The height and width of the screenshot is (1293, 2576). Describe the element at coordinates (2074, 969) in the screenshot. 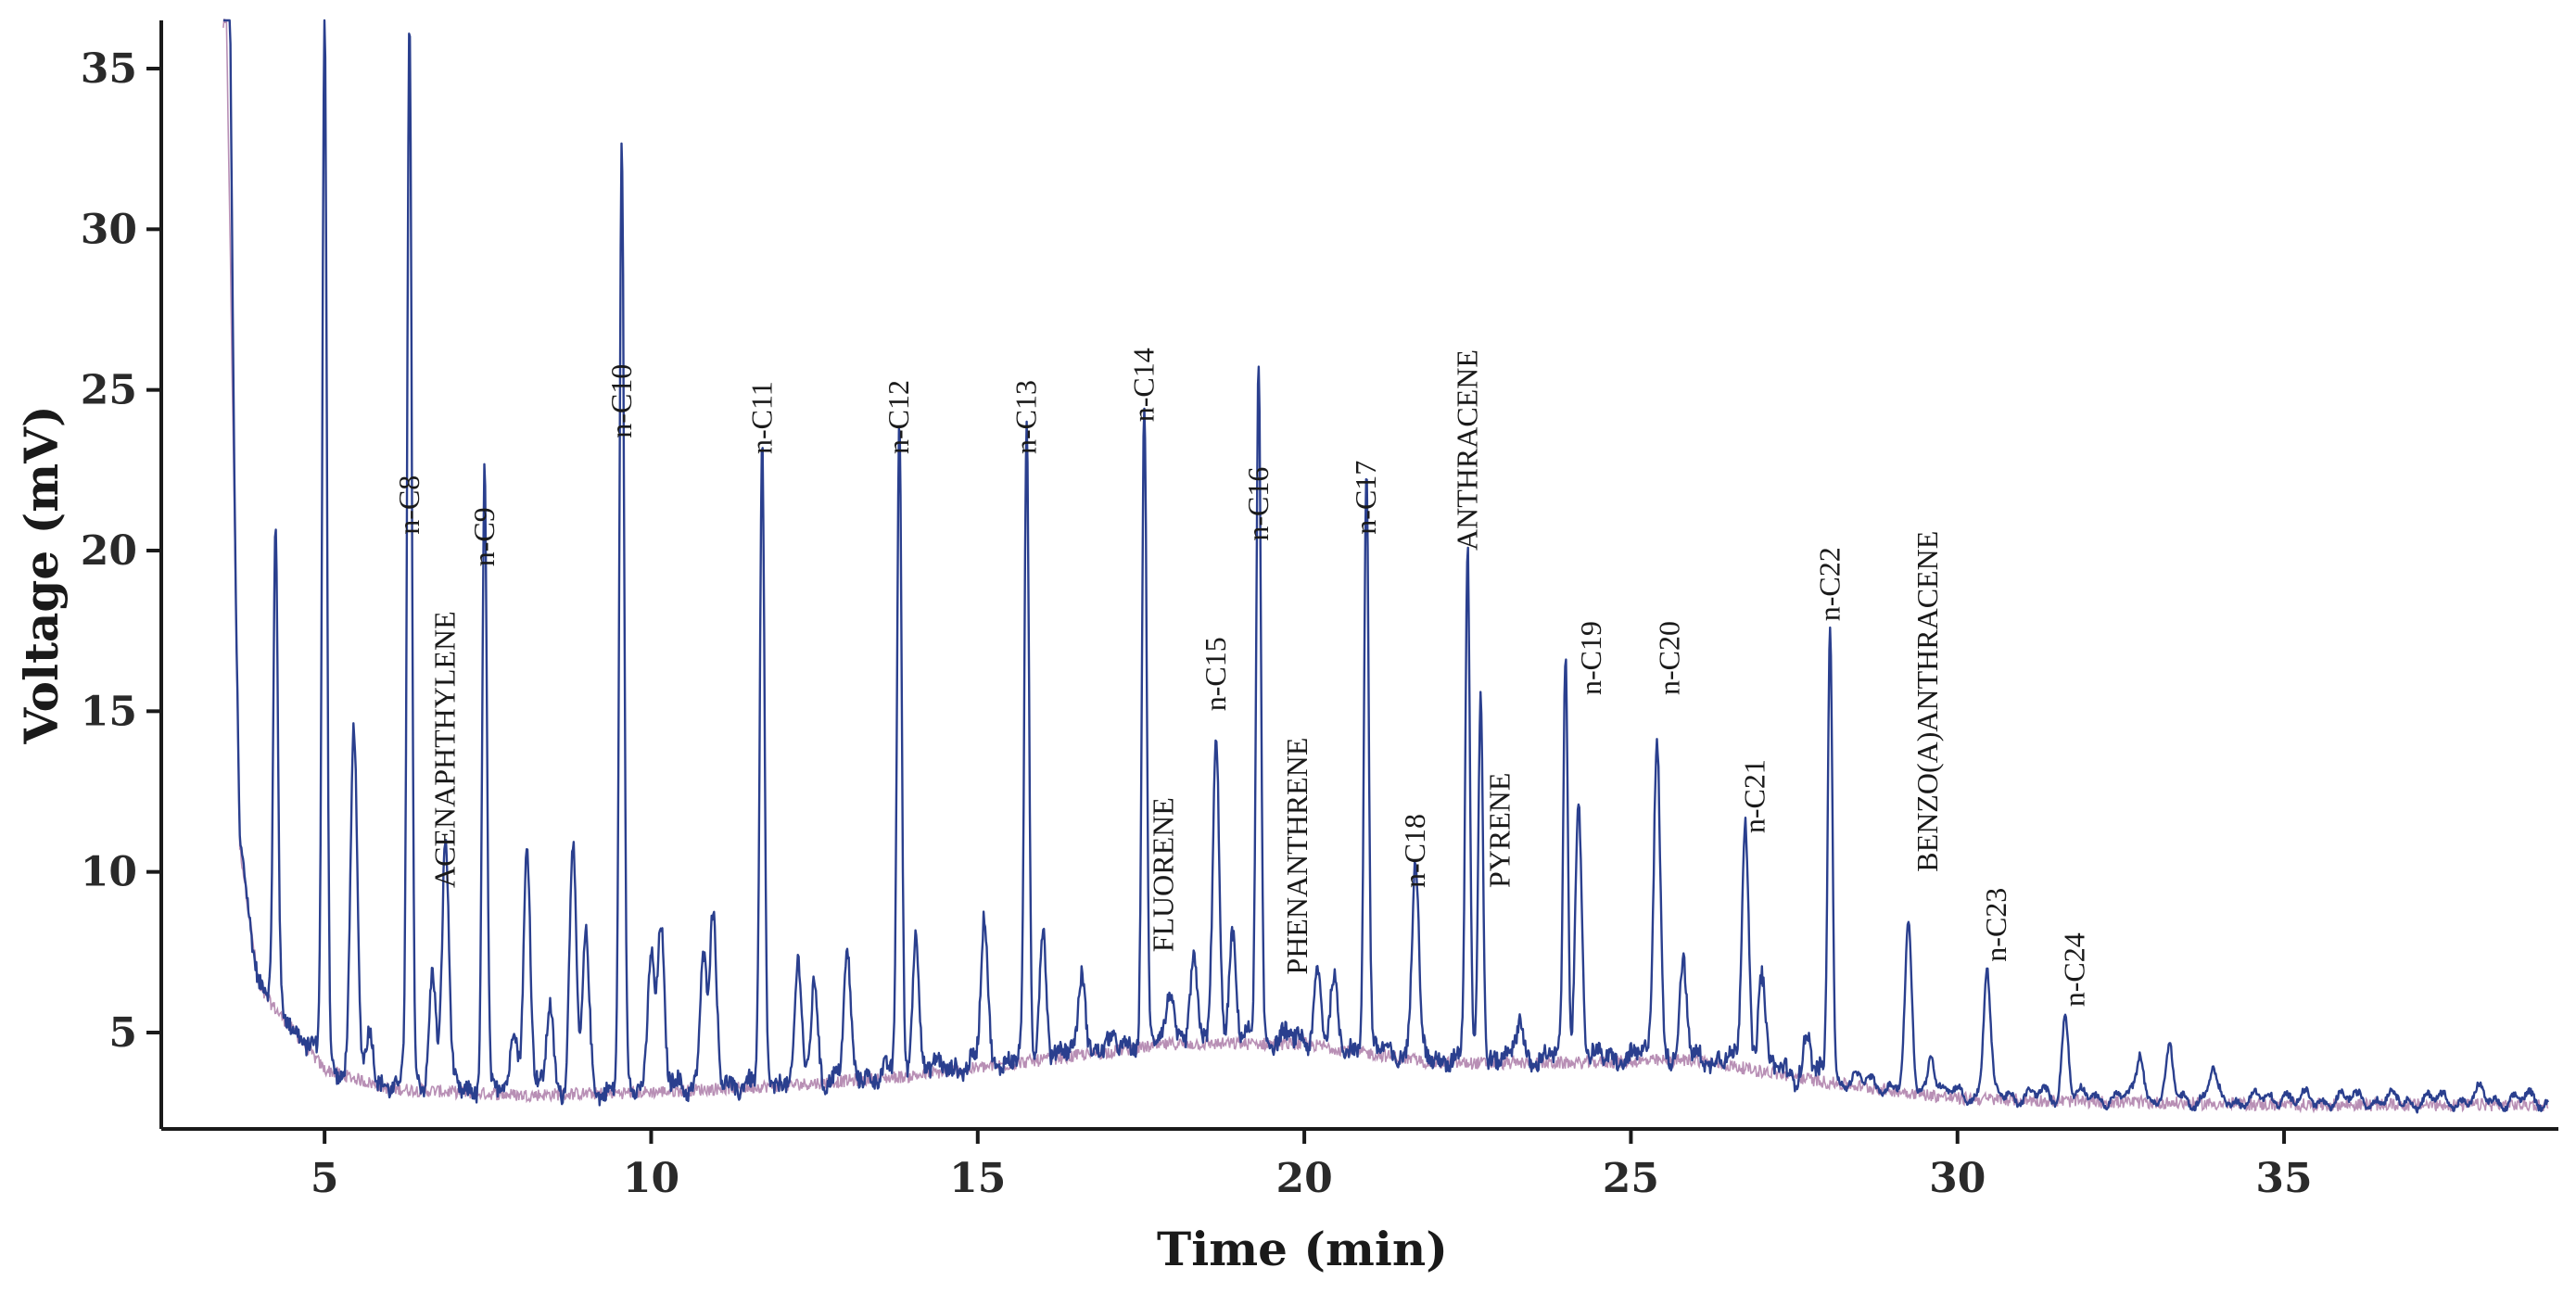

I see `peak-label: n-C24` at that location.